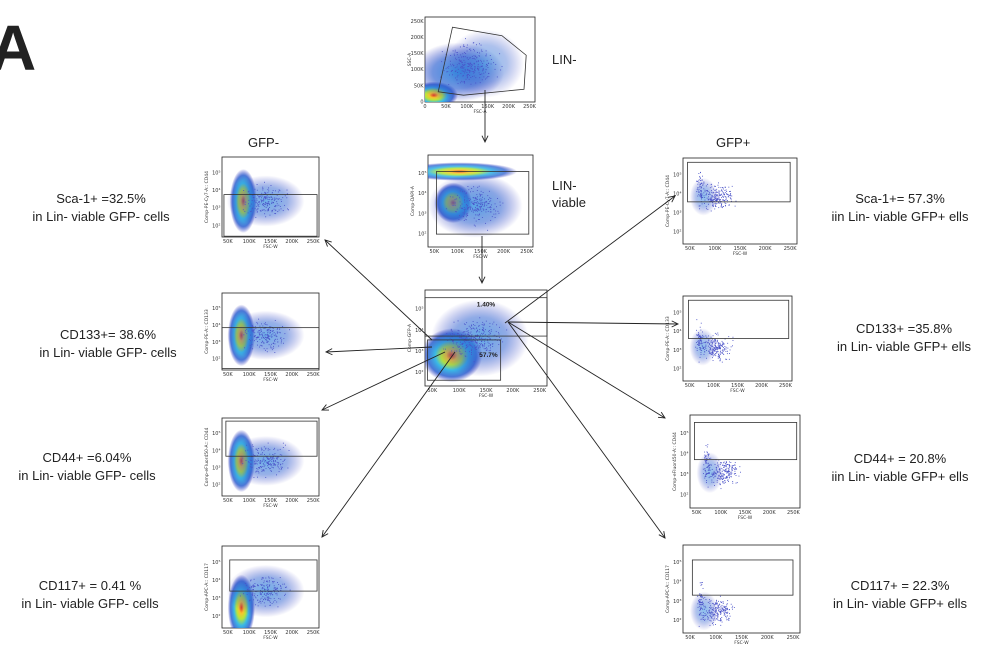 The height and width of the screenshot is (662, 987). Describe the element at coordinates (460, 391) in the screenshot. I see `x-tick-label: 100K` at that location.